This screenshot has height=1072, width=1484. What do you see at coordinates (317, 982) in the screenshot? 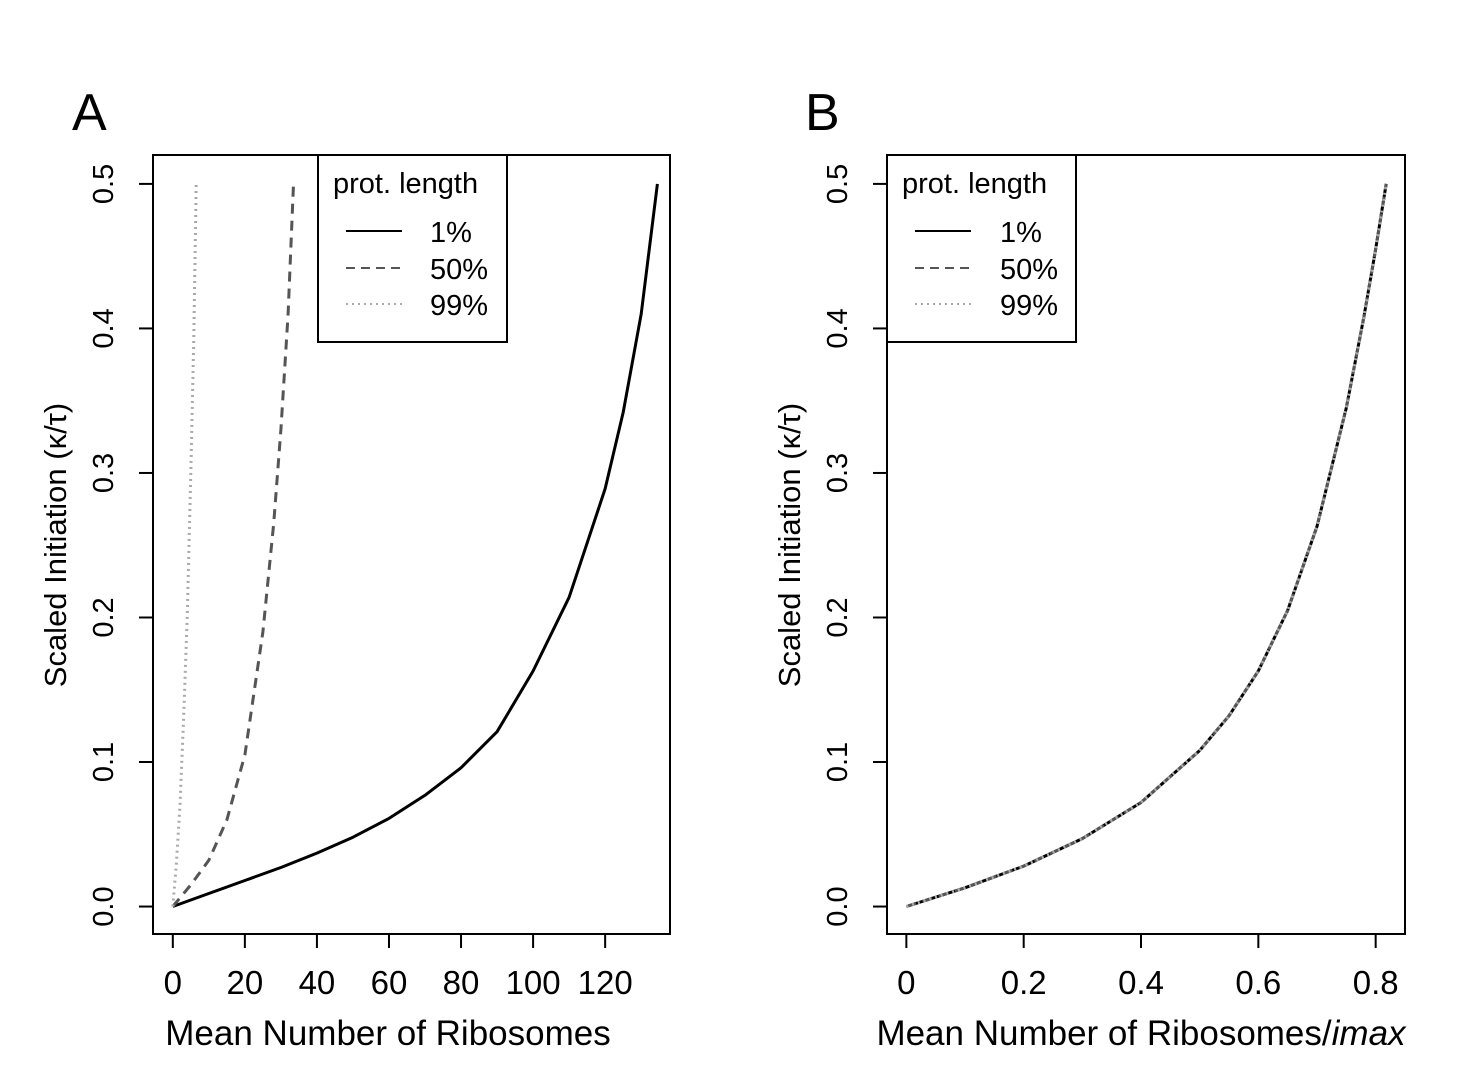
I see `x-tick-label: 40` at bounding box center [317, 982].